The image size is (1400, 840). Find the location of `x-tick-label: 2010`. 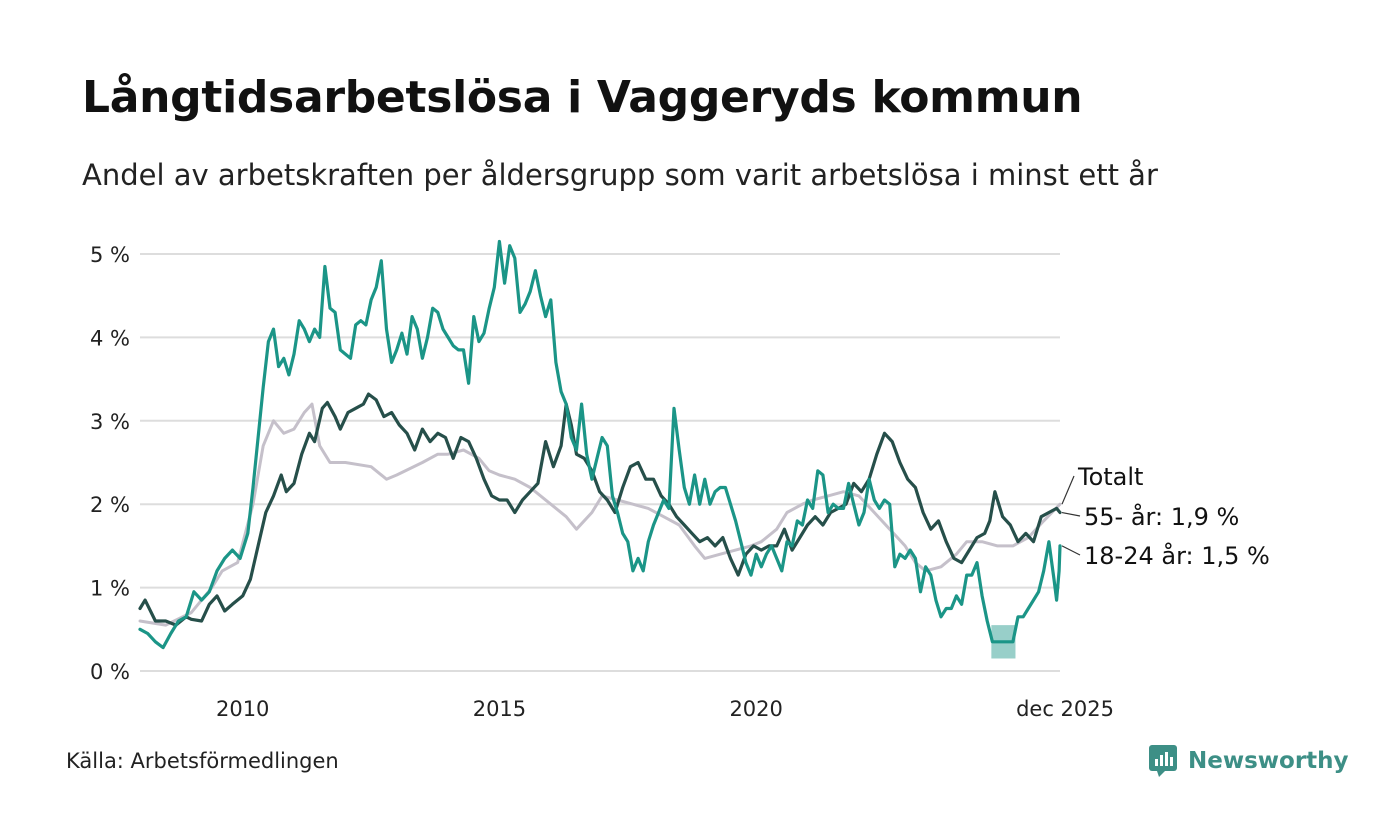

x-tick-label: 2010 is located at coordinates (242, 709).